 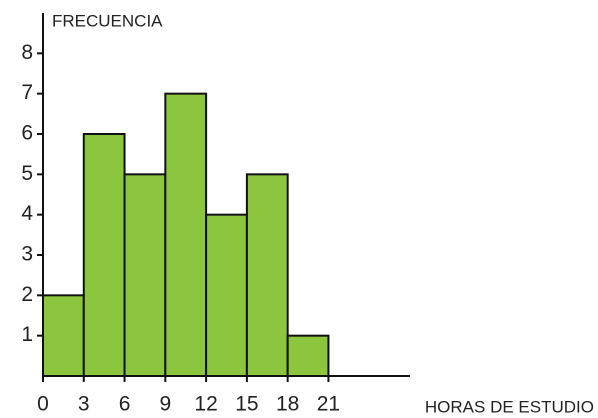 What do you see at coordinates (125, 404) in the screenshot?
I see `x-tick-label: 6` at bounding box center [125, 404].